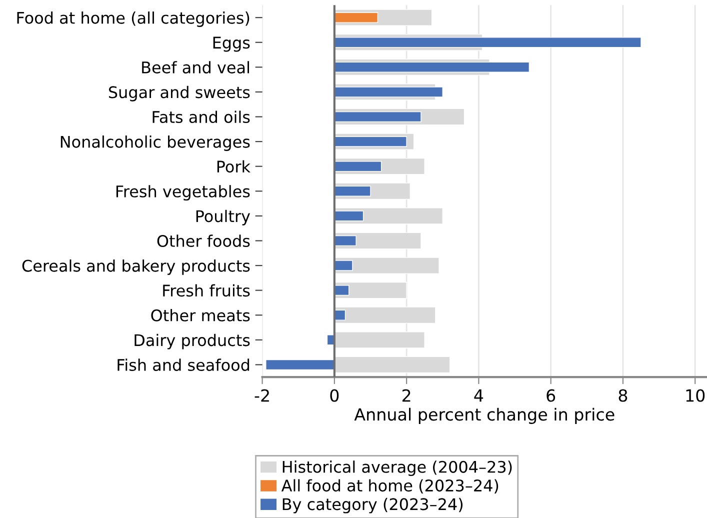 This screenshot has width=707, height=518. Describe the element at coordinates (133, 19) in the screenshot. I see `y-tick-label: Food at home (all categories)` at that location.